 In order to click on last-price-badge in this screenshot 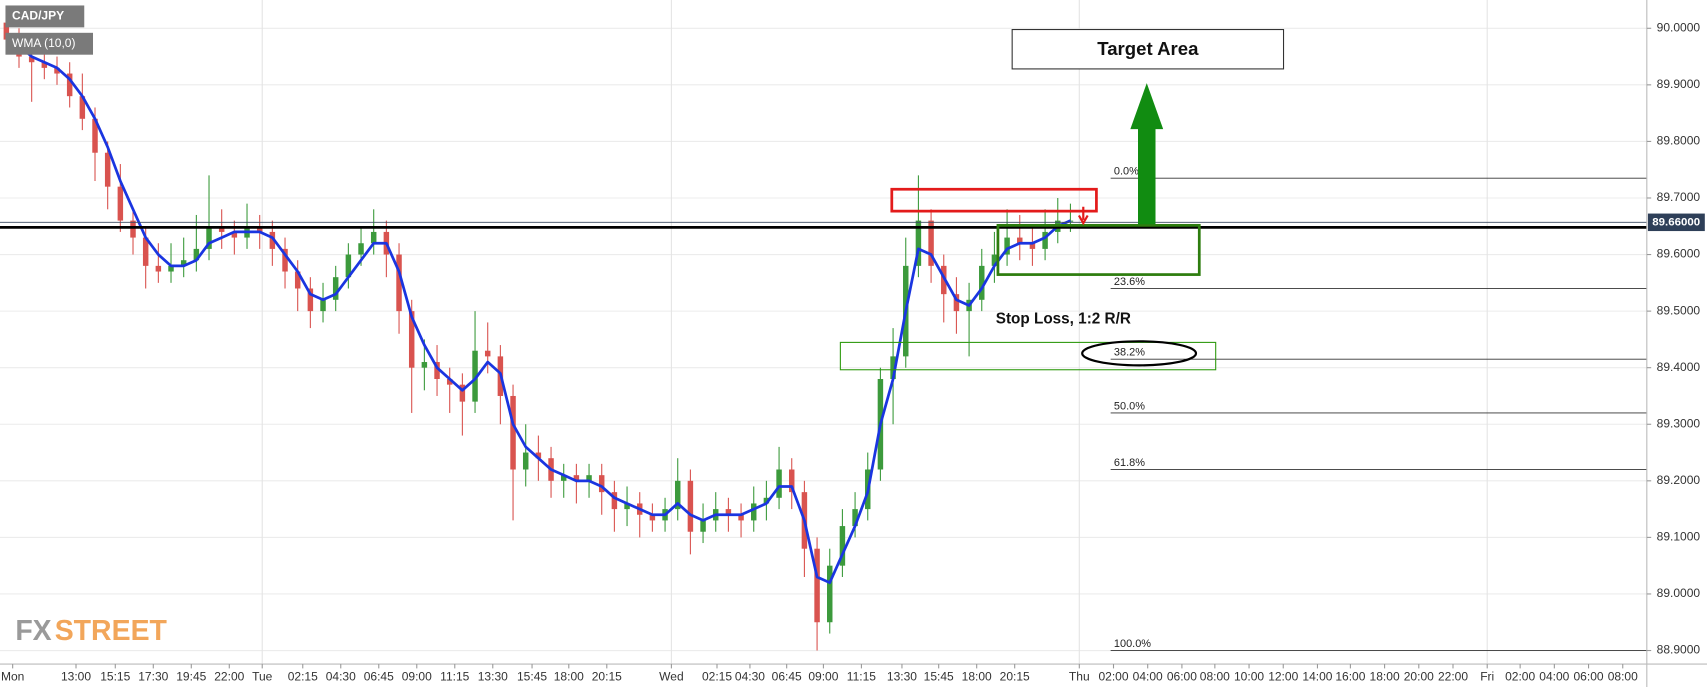, I will do `click(1676, 222)`.